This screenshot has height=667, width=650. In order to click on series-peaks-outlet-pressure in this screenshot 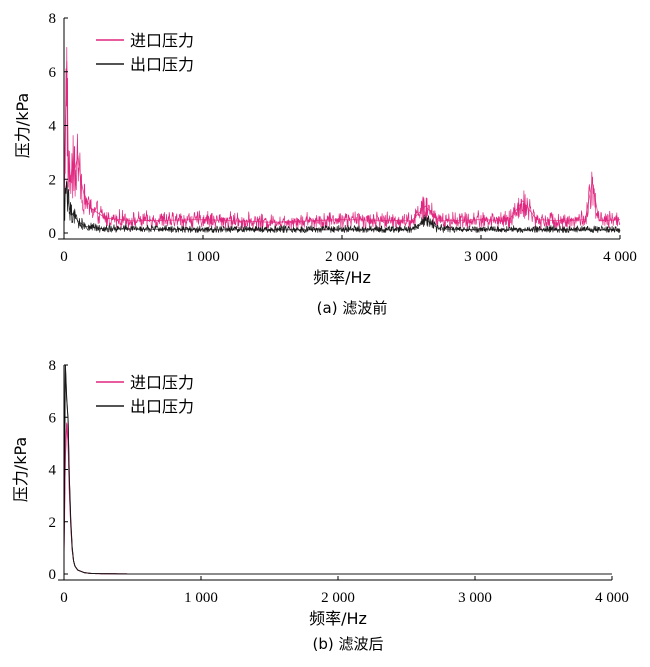, I will do `click(341, 206)`.